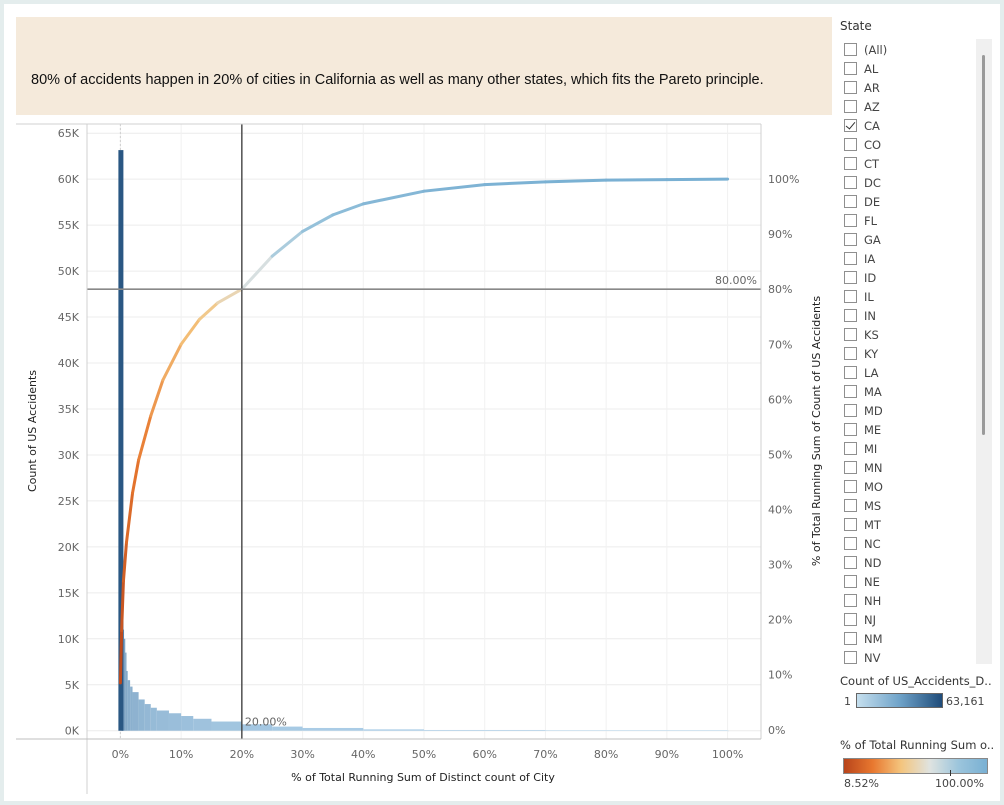 This screenshot has width=1004, height=805. What do you see at coordinates (909, 486) in the screenshot?
I see `state-option: MO` at bounding box center [909, 486].